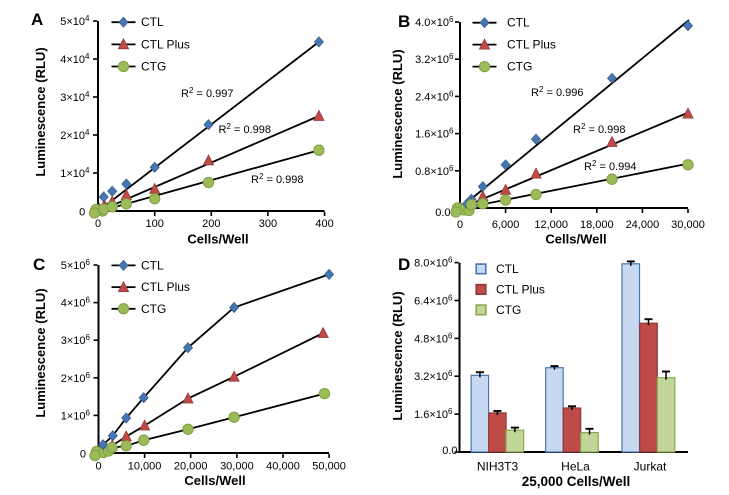 Image resolution: width=729 pixels, height=495 pixels. What do you see at coordinates (404, 264) in the screenshot?
I see `svg-text: D` at bounding box center [404, 264].